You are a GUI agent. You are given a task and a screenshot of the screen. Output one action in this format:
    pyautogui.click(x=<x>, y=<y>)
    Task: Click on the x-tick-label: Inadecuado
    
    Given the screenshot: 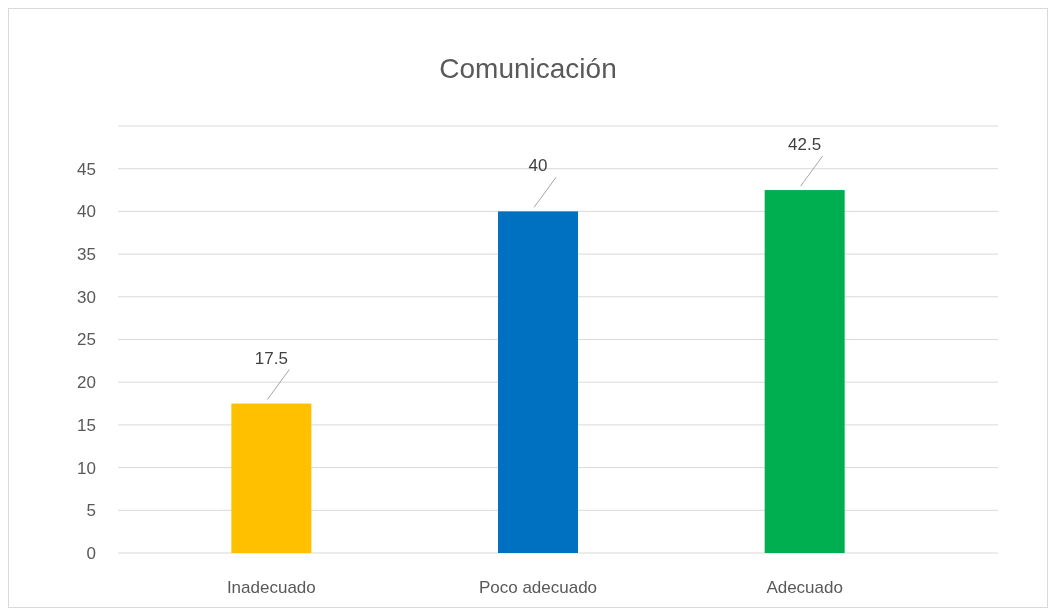 What is the action you would take?
    pyautogui.click(x=271, y=587)
    